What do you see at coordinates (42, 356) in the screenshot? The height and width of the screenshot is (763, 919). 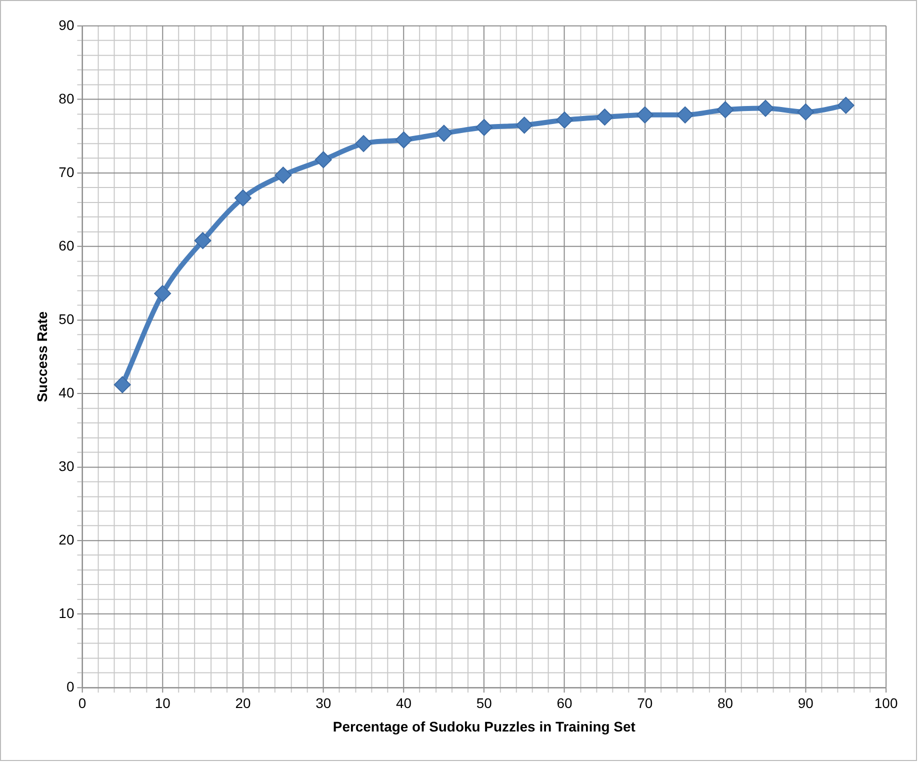 I see `y-axis-title: Success Rate` at bounding box center [42, 356].